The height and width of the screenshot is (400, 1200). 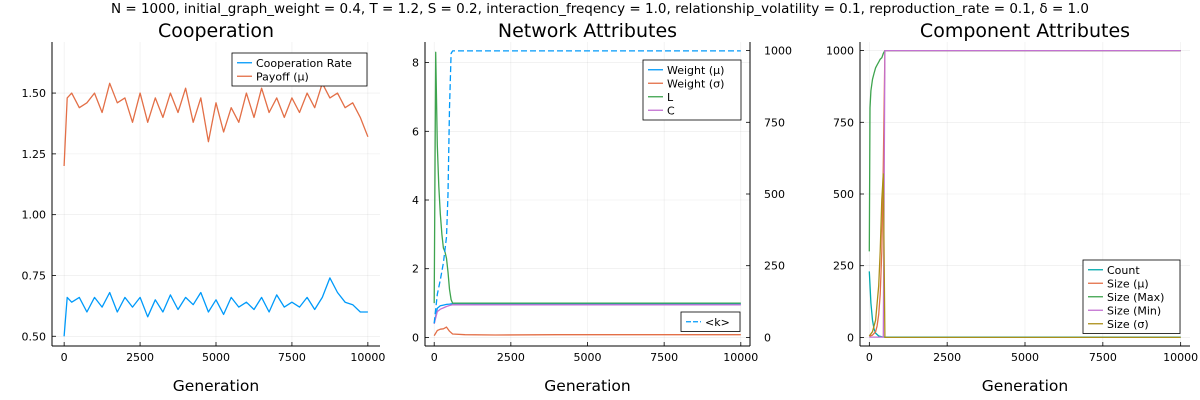 I want to click on y-tick-label: 4, so click(x=415, y=200).